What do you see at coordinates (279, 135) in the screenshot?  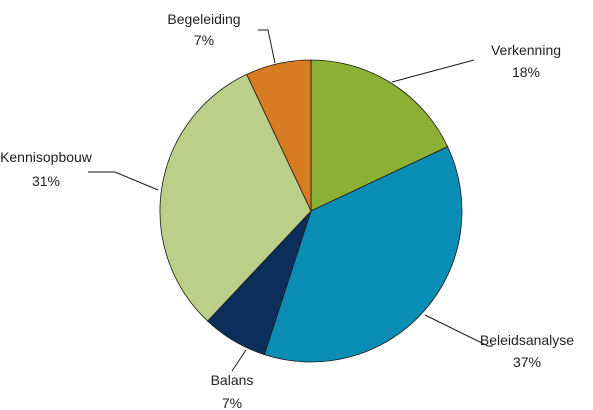 I see `pie-slice-begeleiding` at bounding box center [279, 135].